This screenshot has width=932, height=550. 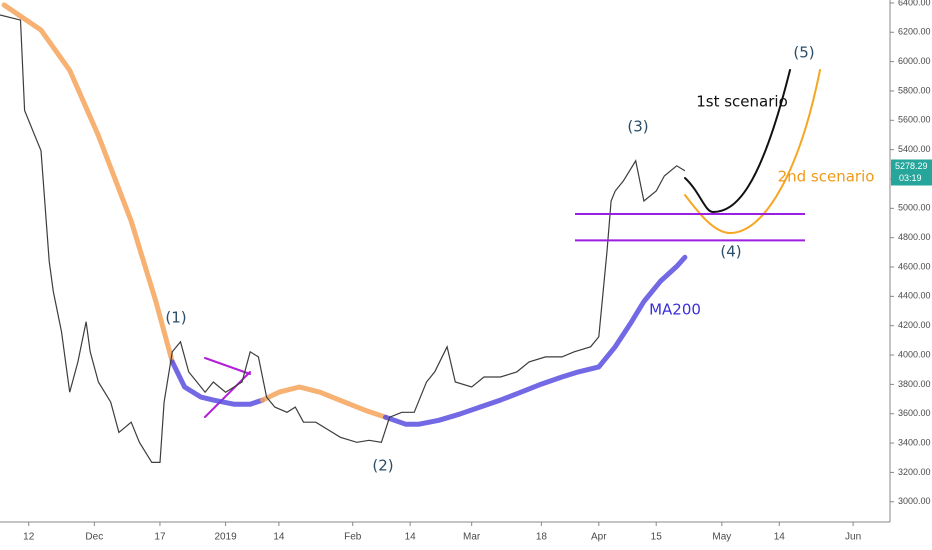 What do you see at coordinates (914, 384) in the screenshot?
I see `y-tick-label: 3800.00` at bounding box center [914, 384].